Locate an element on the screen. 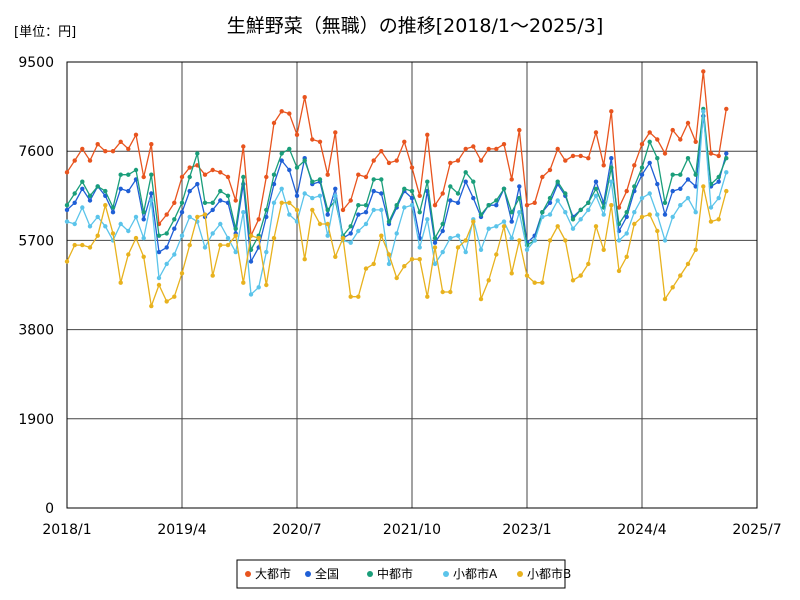  x-tick-label: 2025/7 is located at coordinates (756, 530).